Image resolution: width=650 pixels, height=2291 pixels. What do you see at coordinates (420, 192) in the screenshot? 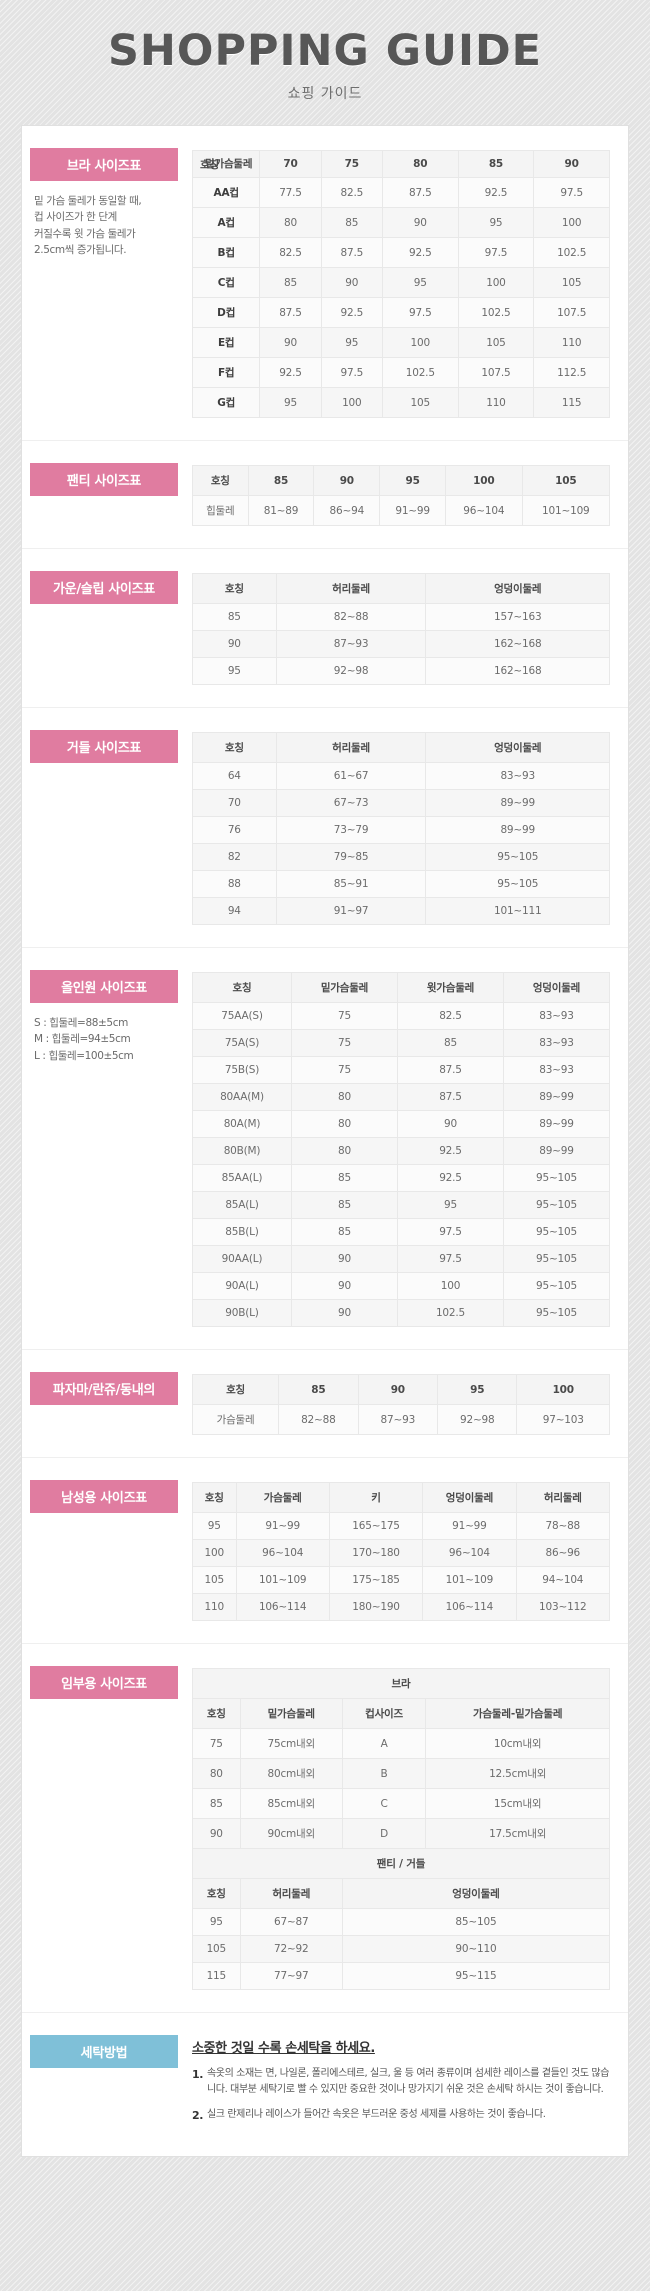
I see `bra-cell: 87.5` at bounding box center [420, 192].